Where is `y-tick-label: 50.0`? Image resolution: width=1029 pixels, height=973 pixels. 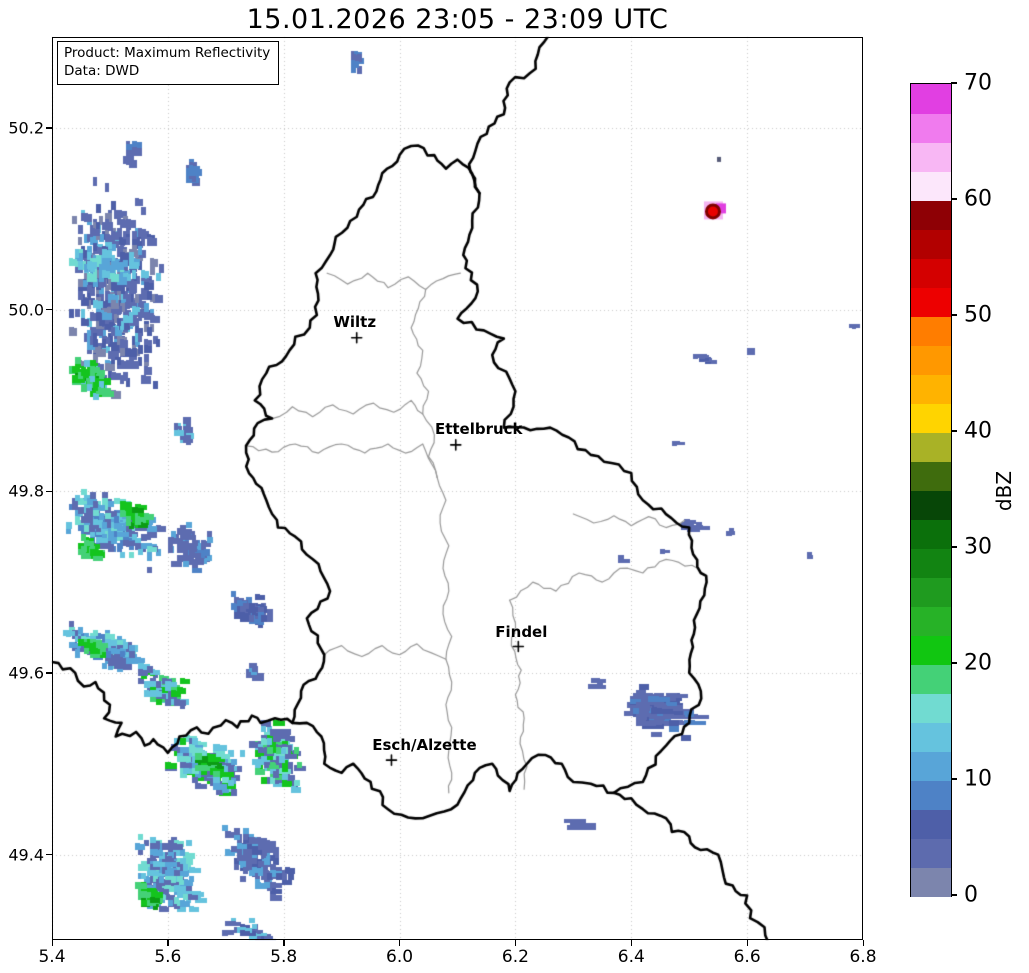 y-tick-label: 50.0 is located at coordinates (26, 310).